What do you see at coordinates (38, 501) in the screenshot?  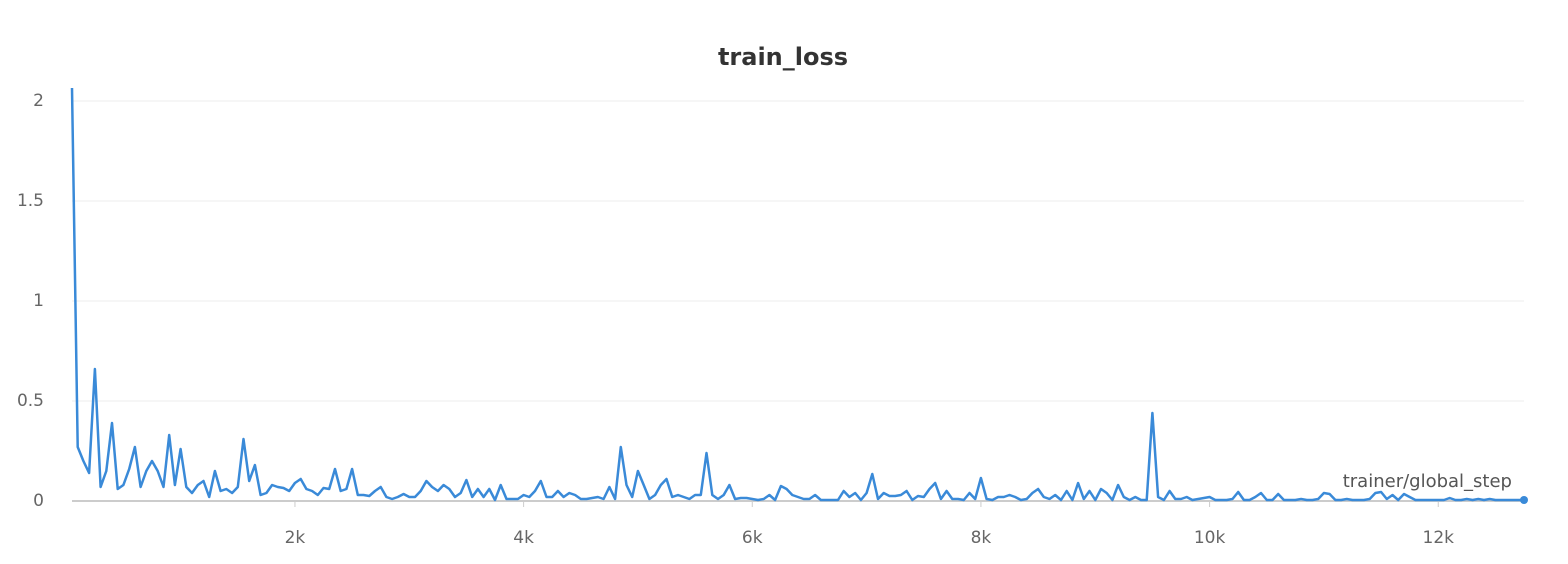 I see `y-tick-label: 0` at bounding box center [38, 501].